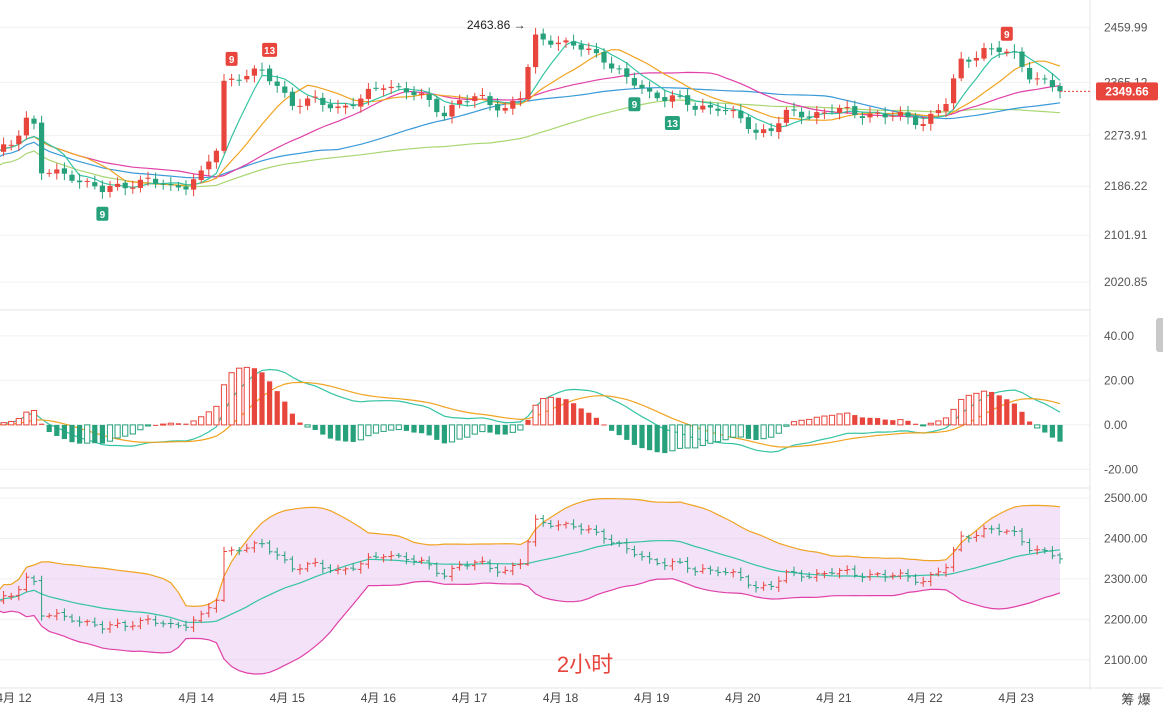  Describe the element at coordinates (1119, 380) in the screenshot. I see `y-tick-label: 20.00` at that location.